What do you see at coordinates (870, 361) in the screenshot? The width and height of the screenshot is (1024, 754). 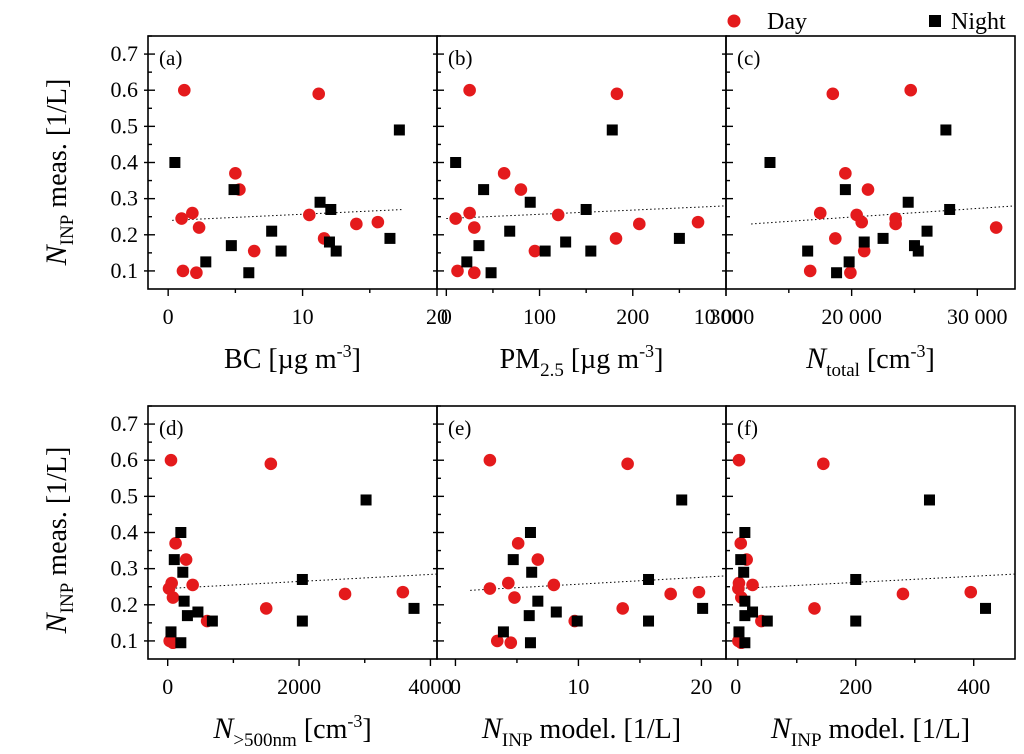 I see `panel-c-x-axis-title: Ntotal [cm-3]` at bounding box center [870, 361].